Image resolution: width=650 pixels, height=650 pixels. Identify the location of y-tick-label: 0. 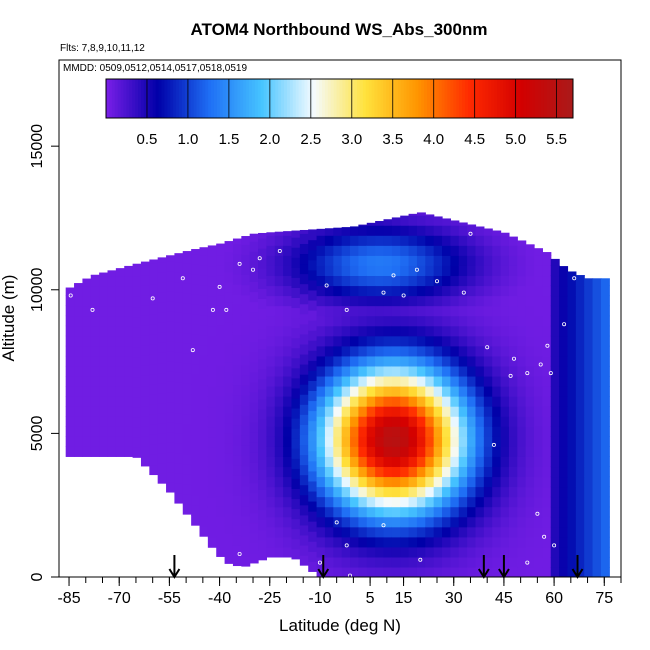
(37, 576).